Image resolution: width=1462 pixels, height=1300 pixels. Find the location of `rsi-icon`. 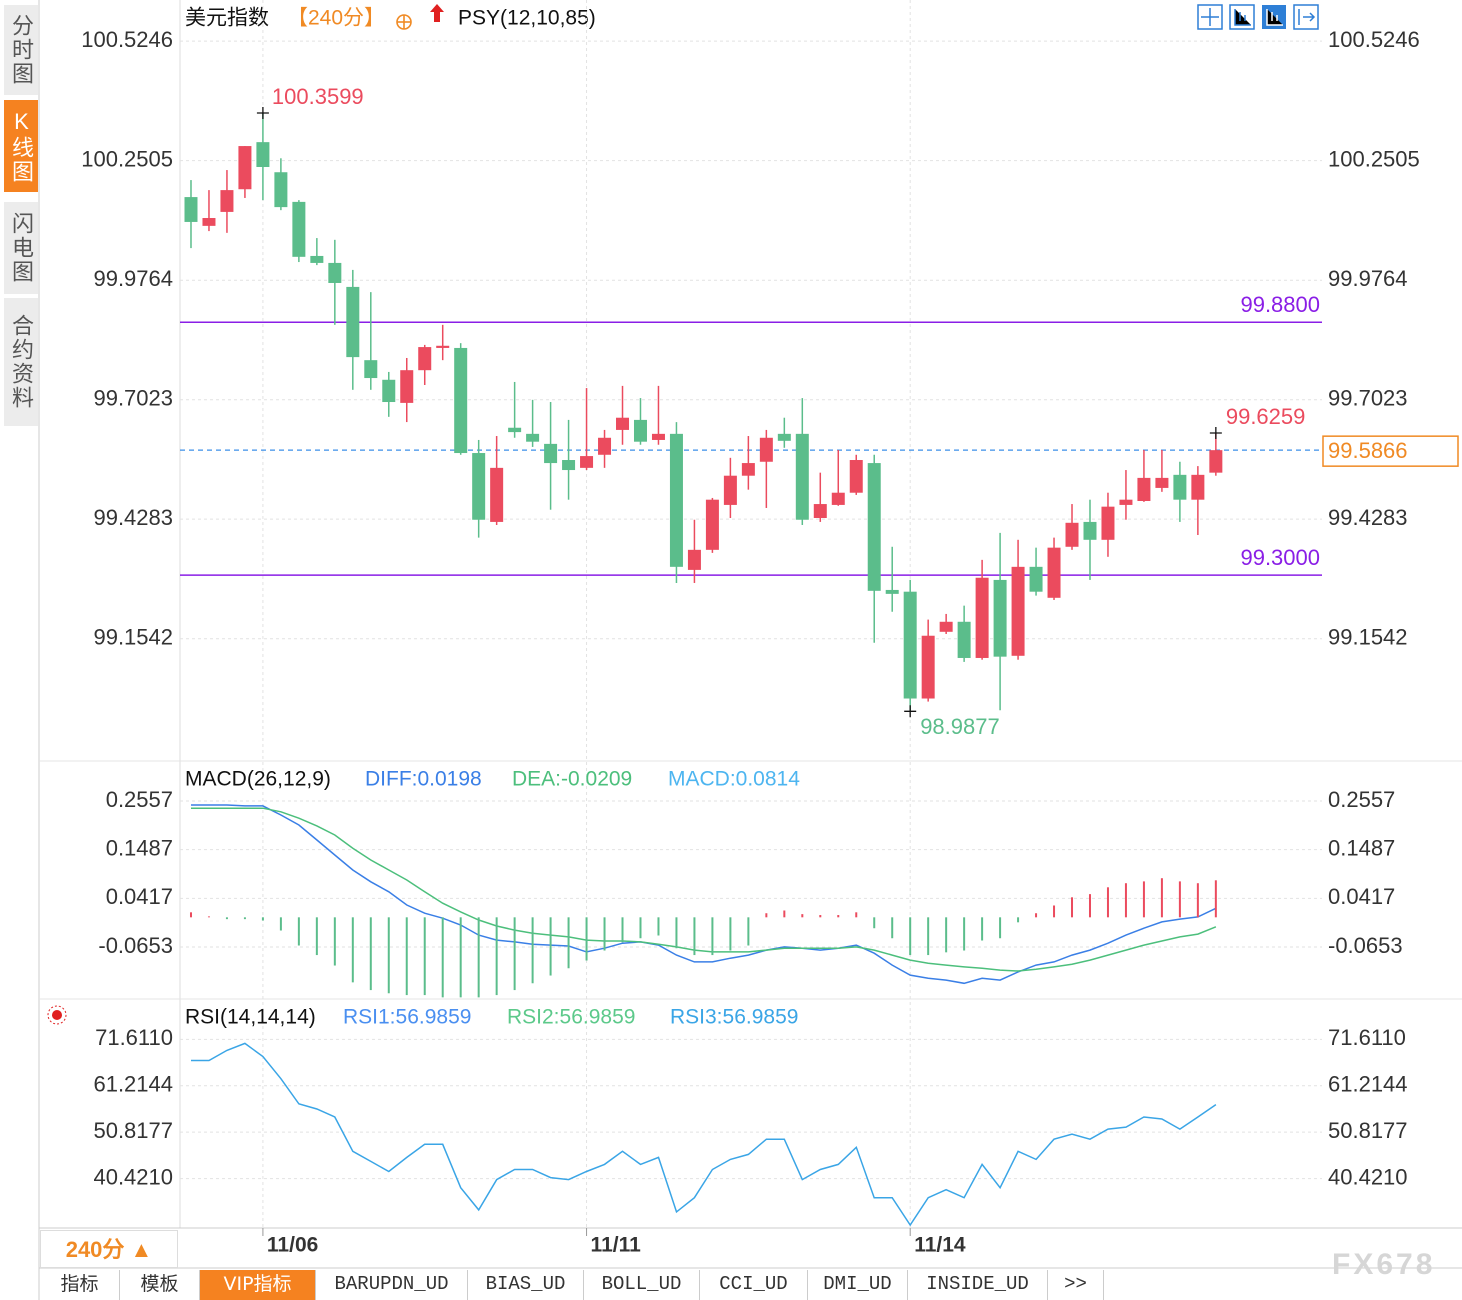

rsi-icon is located at coordinates (57, 1015).